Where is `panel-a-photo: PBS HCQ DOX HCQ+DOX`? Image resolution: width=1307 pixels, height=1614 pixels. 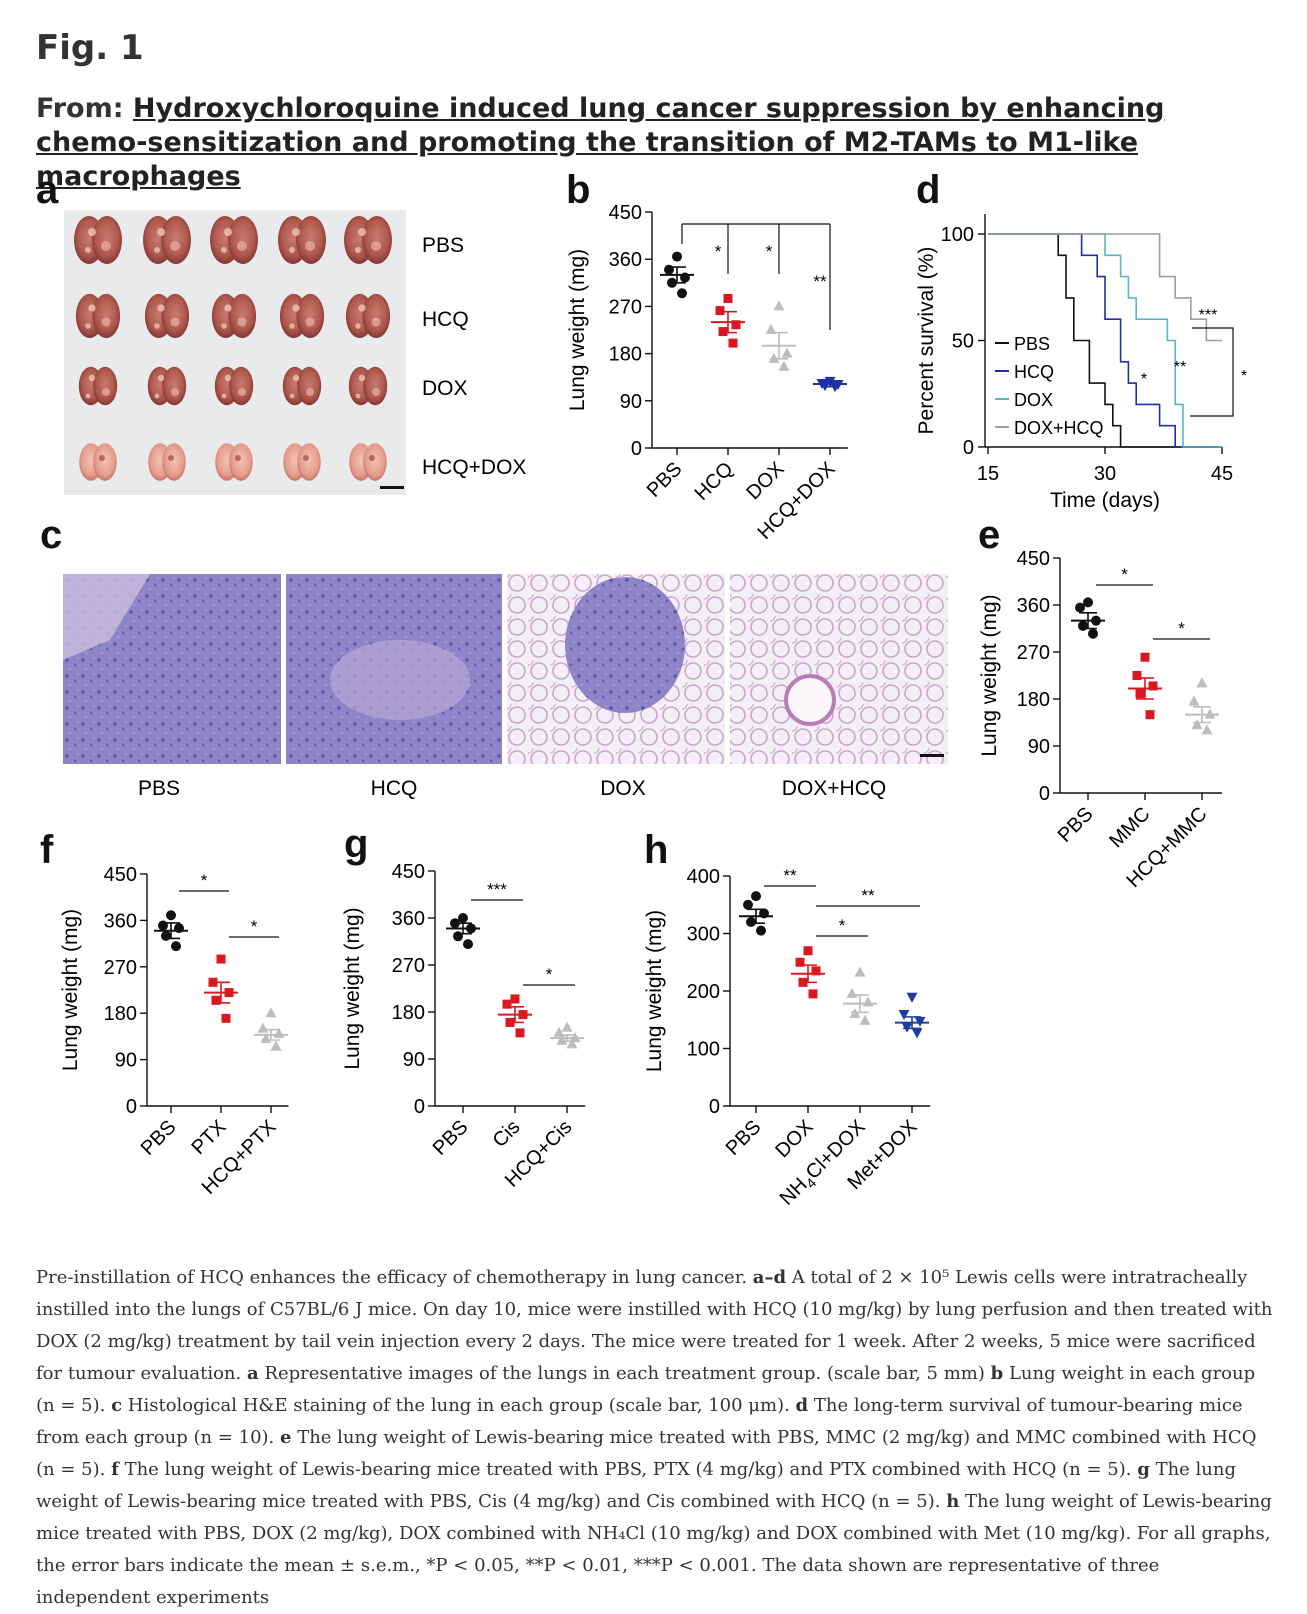 panel-a-photo: PBS HCQ DOX HCQ+DOX is located at coordinates (295, 352).